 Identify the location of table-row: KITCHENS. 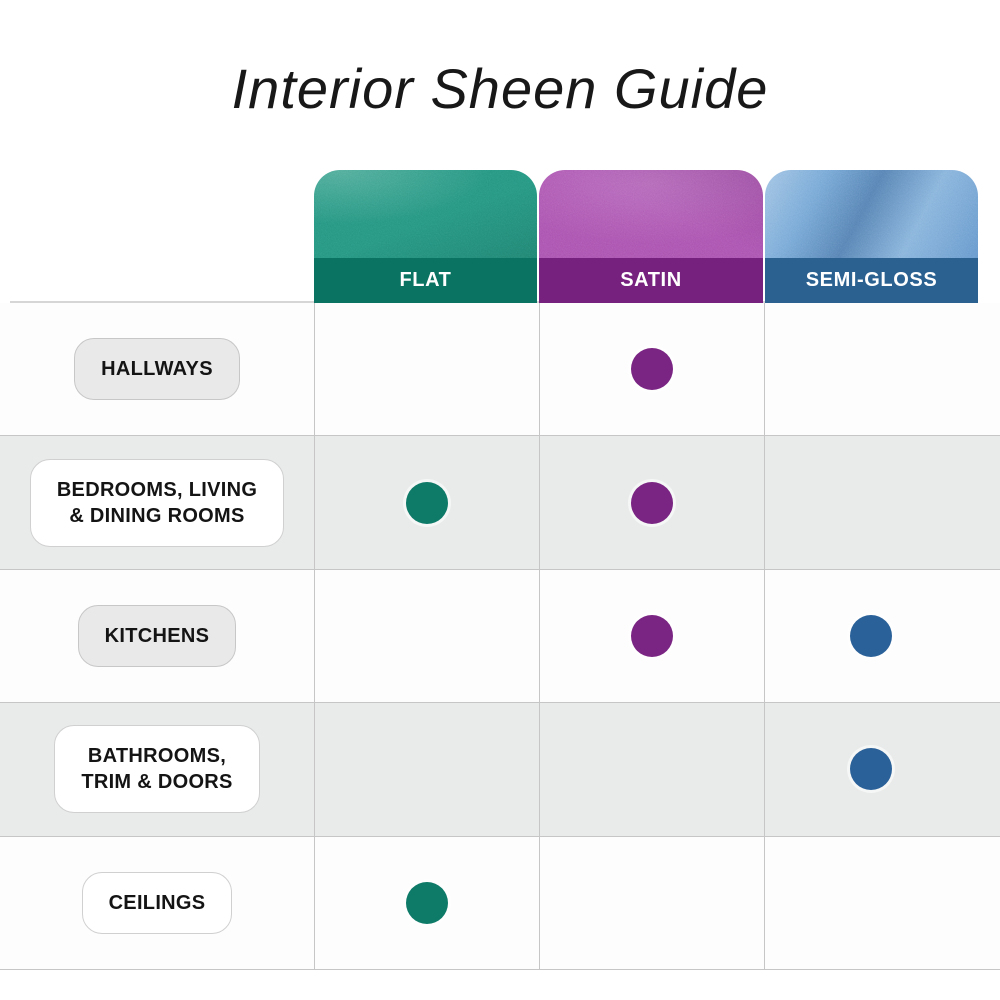
(500, 636).